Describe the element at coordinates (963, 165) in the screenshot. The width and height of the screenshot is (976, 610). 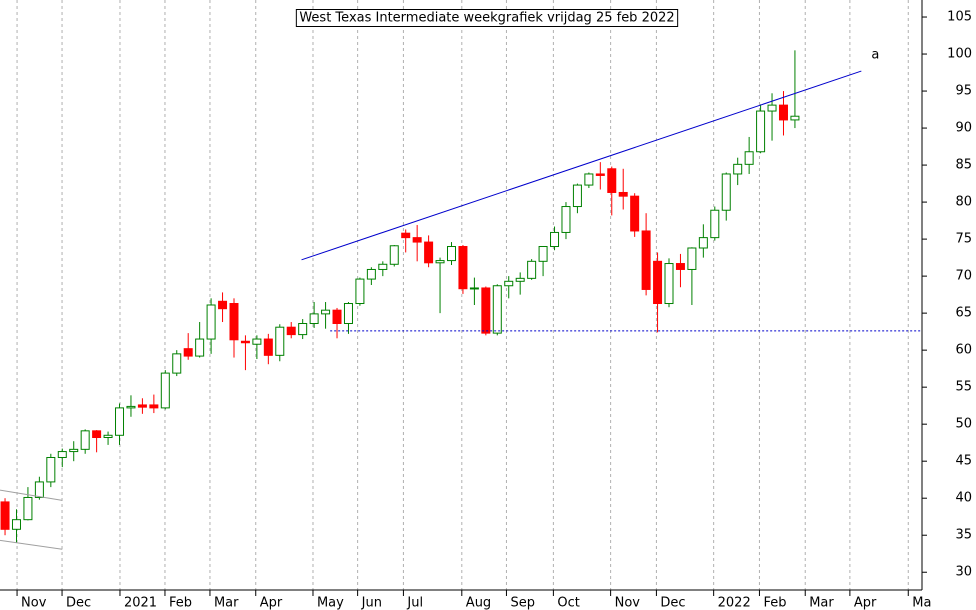
I see `y-tick-label: 85` at that location.